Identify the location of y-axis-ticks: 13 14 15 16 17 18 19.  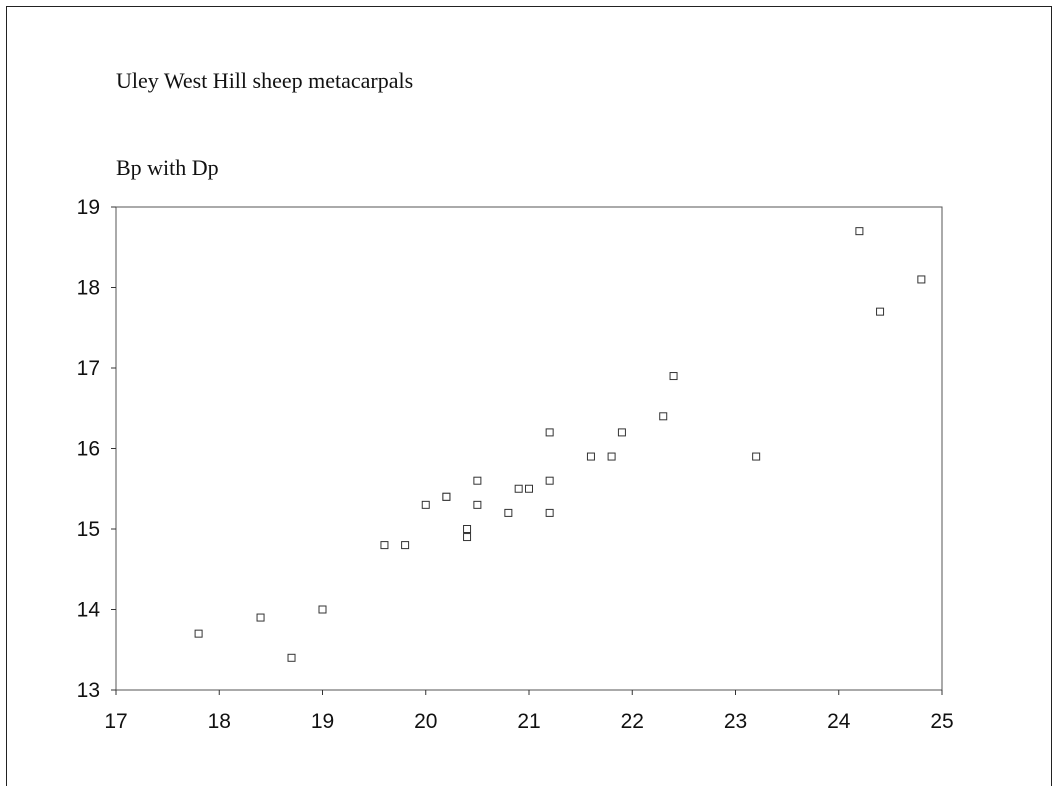
(96, 449).